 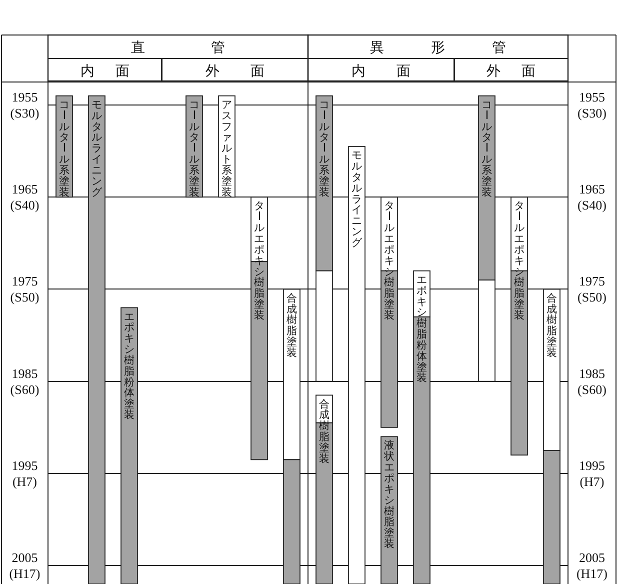 I want to click on y2-tick-label: 1975, so click(x=592, y=281).